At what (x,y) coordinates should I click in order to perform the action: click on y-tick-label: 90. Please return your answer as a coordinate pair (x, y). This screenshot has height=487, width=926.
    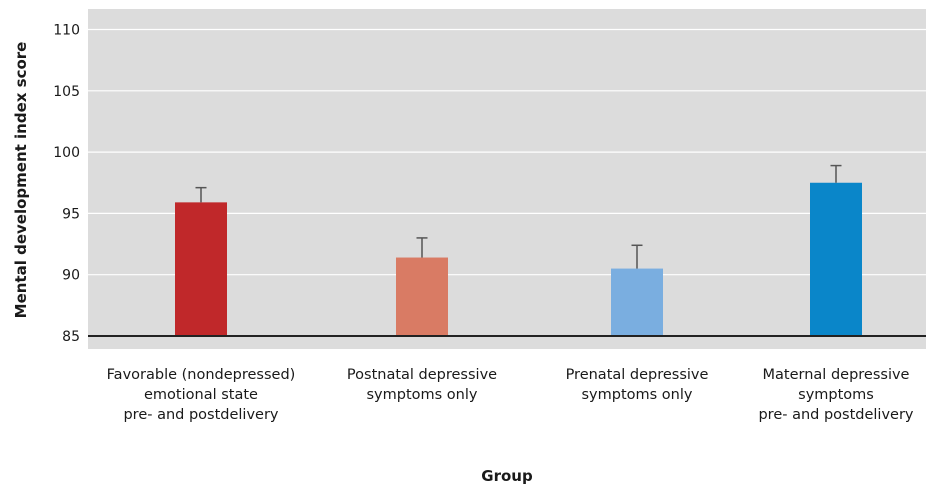
    Looking at the image, I should click on (71, 276).